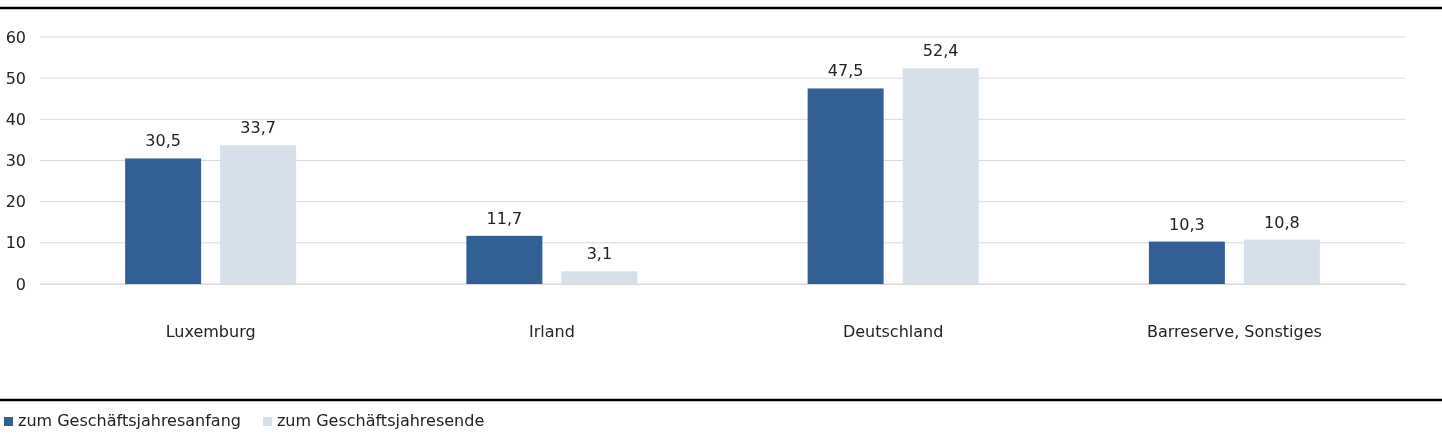 This screenshot has height=439, width=1442. Describe the element at coordinates (380, 420) in the screenshot. I see `legend-label: zum Geschäftsjahresende` at that location.